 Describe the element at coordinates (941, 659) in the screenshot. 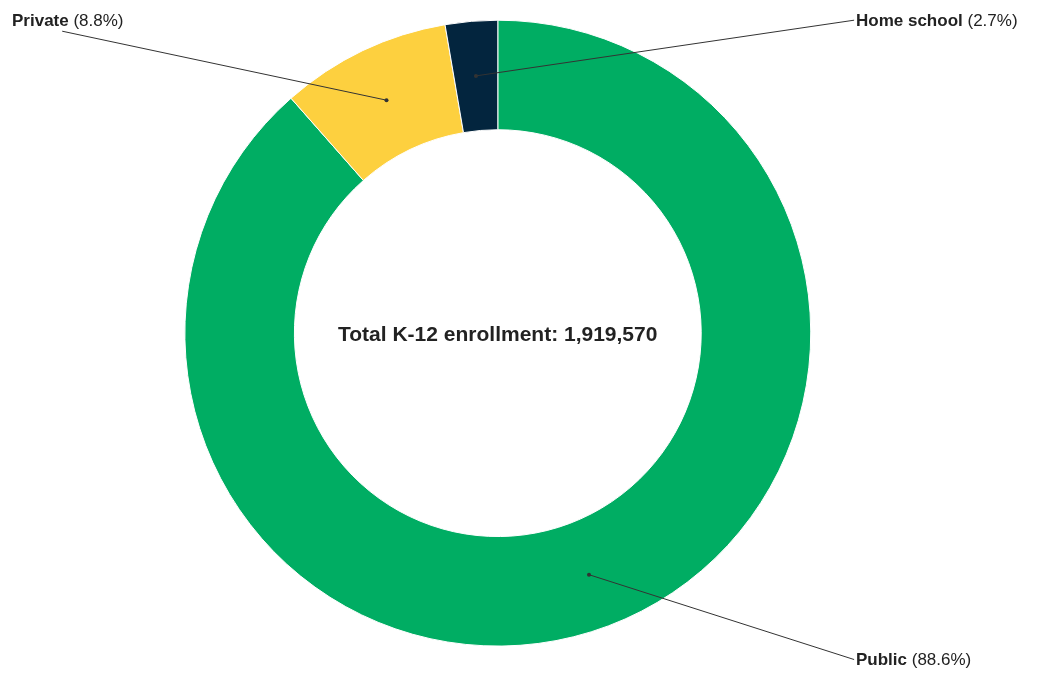

I see `data-label: (88.6%)` at that location.